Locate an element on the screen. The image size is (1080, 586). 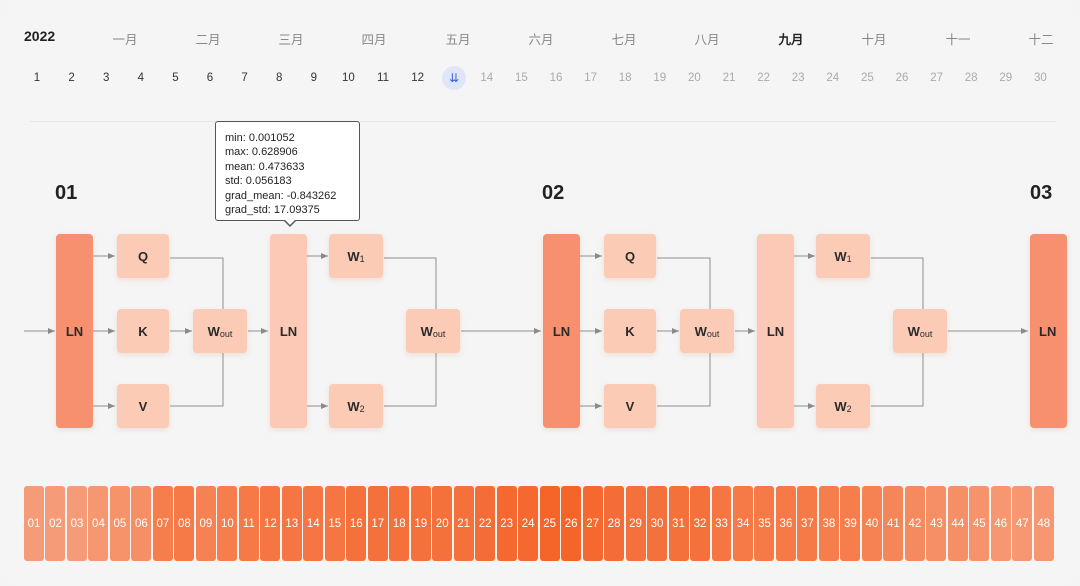
layer-cell: 28 is located at coordinates (614, 523).